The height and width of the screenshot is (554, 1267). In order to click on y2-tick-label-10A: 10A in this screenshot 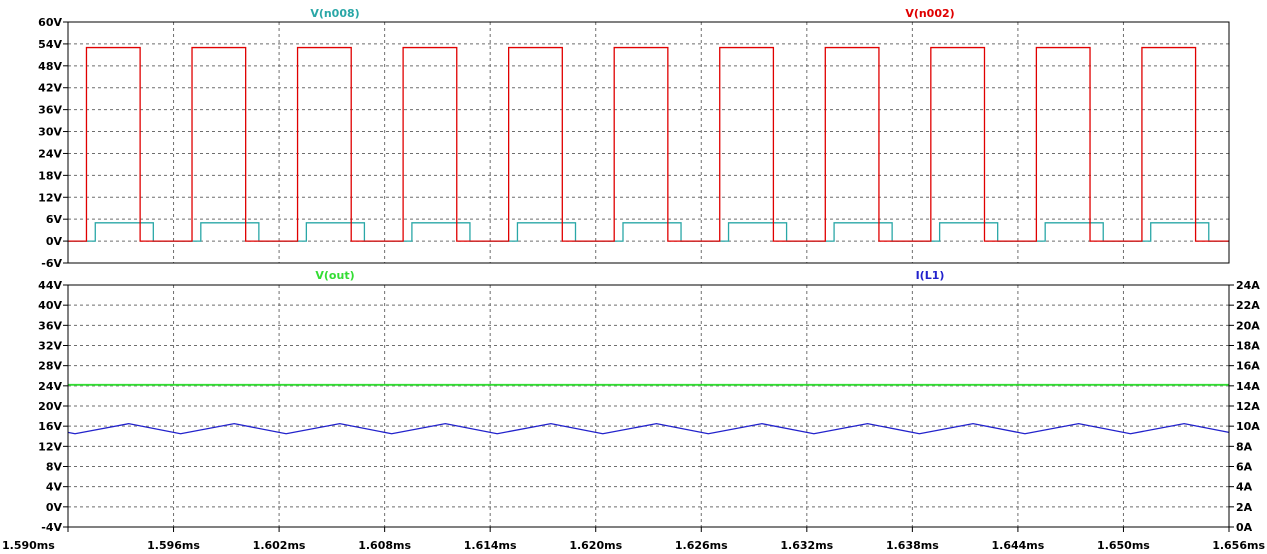, I will do `click(1248, 426)`.